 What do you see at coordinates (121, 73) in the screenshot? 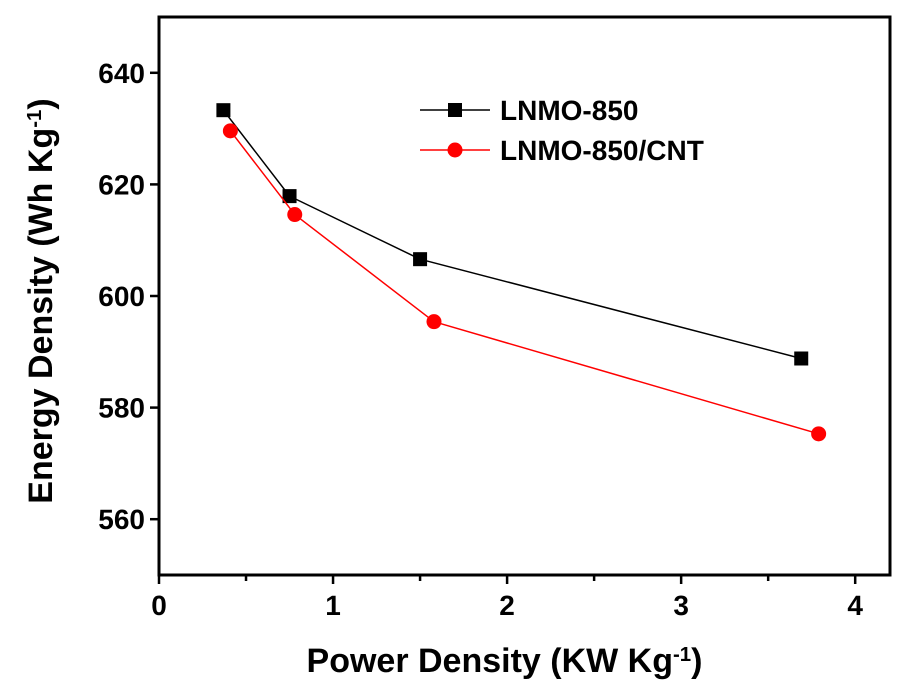
I see `y-tick-label: 640` at bounding box center [121, 73].